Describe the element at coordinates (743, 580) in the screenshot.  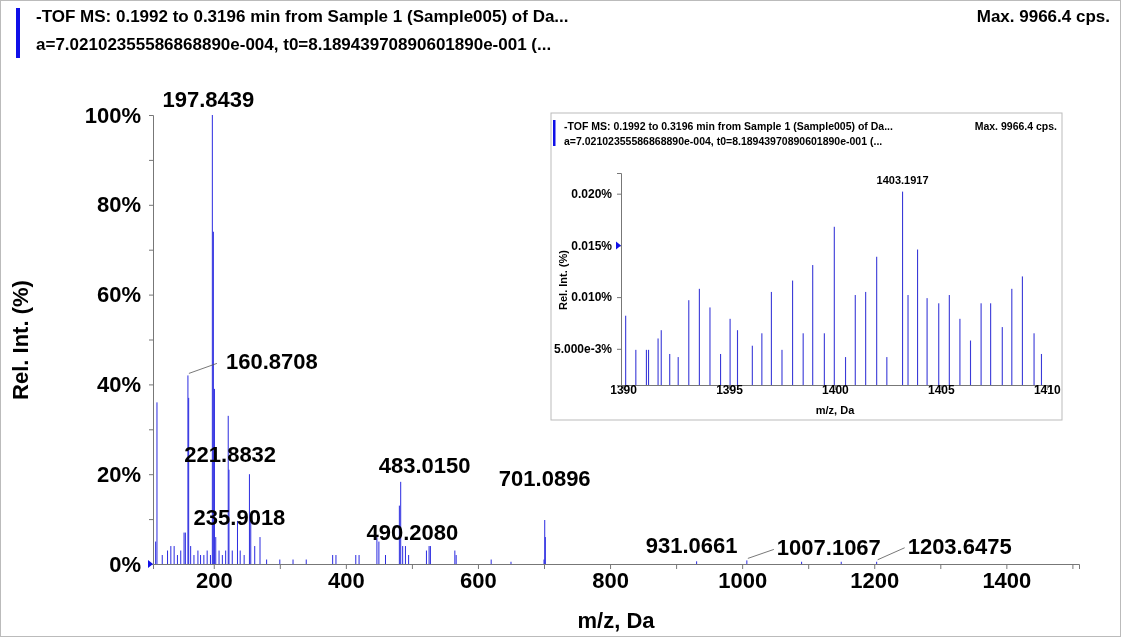
I see `x-tick-label: 1000` at that location.